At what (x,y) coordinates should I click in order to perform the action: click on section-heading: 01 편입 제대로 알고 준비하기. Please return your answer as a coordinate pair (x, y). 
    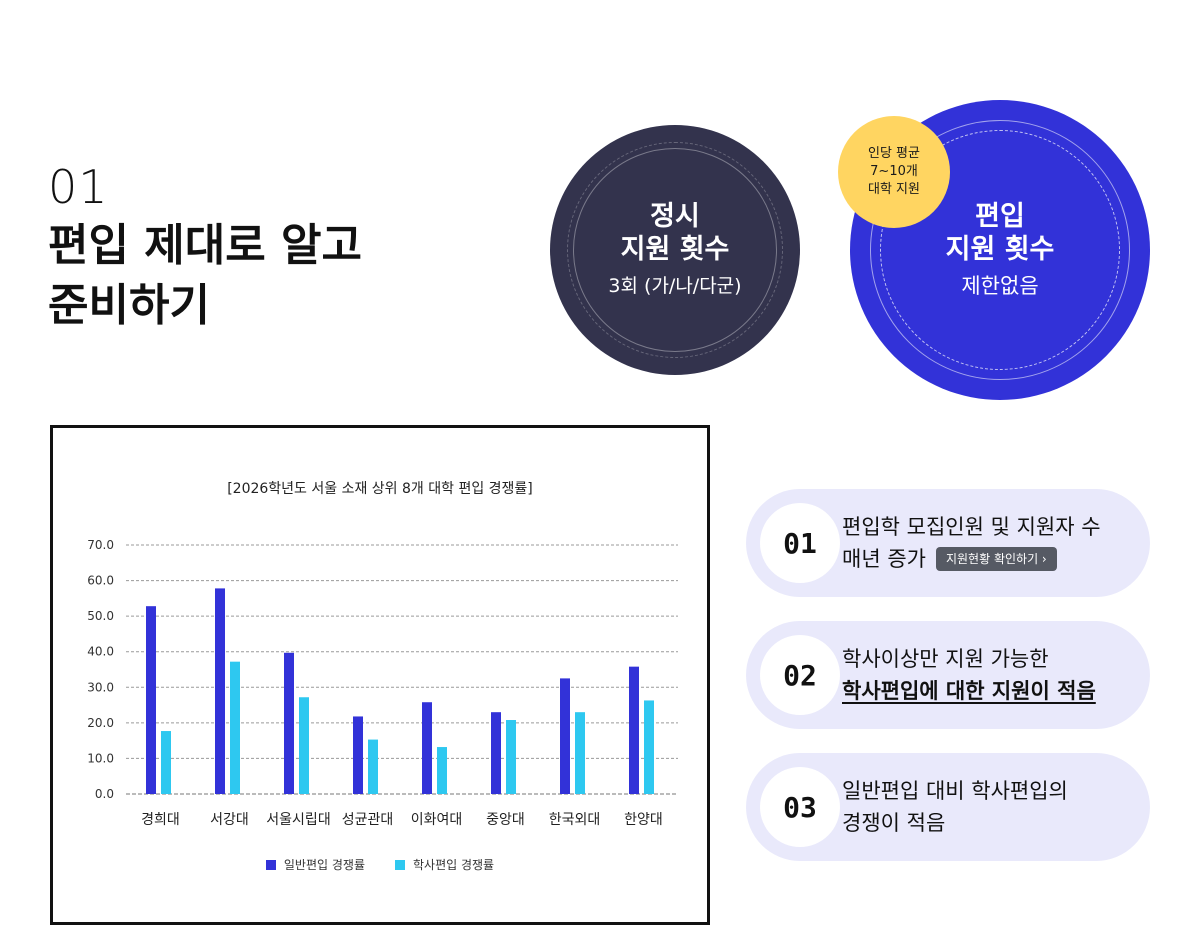
    Looking at the image, I should click on (205, 248).